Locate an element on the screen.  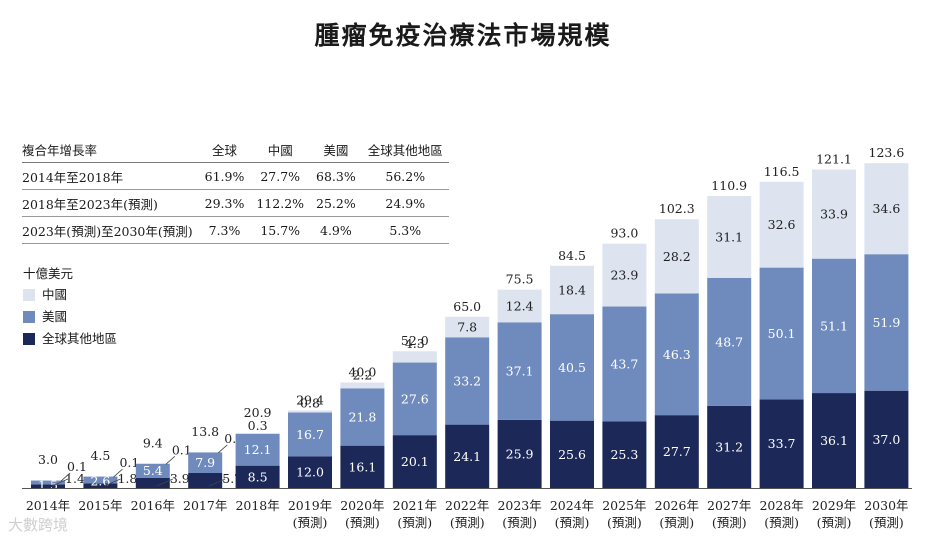
cagr-header-row: 複合年增長率 全球 中國 美國 全球其他地區 is located at coordinates (235, 149).